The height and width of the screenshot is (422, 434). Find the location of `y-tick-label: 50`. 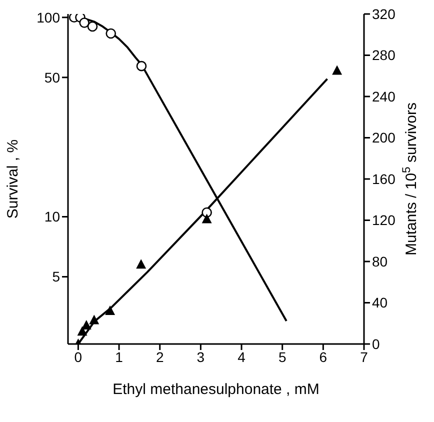

y-tick-label: 50 is located at coordinates (52, 77).